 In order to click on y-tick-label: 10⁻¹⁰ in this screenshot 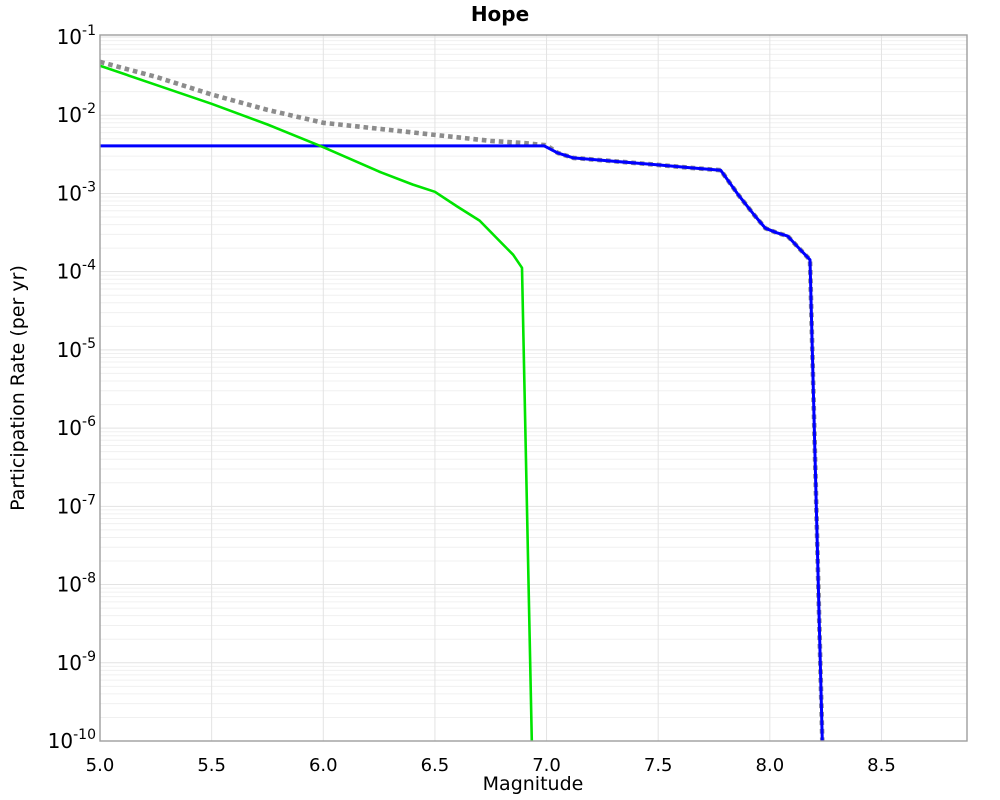, I will do `click(72, 740)`.